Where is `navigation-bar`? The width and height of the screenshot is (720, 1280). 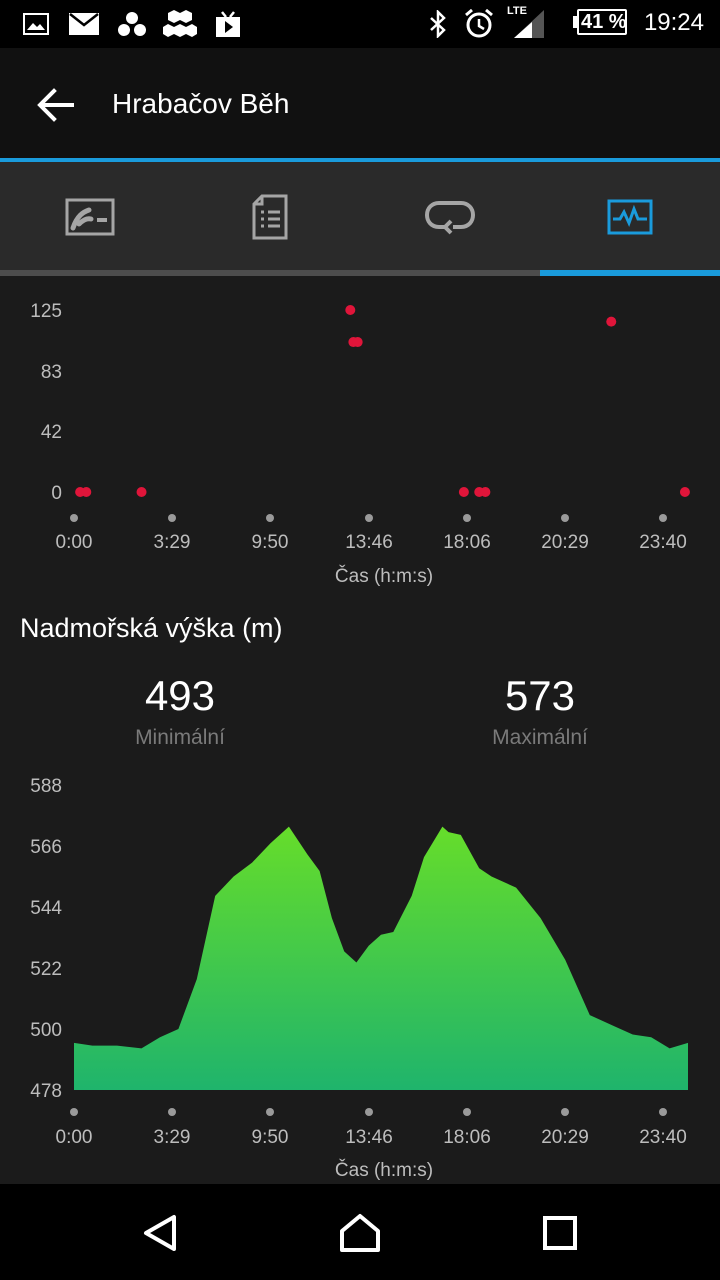 navigation-bar is located at coordinates (360, 1232).